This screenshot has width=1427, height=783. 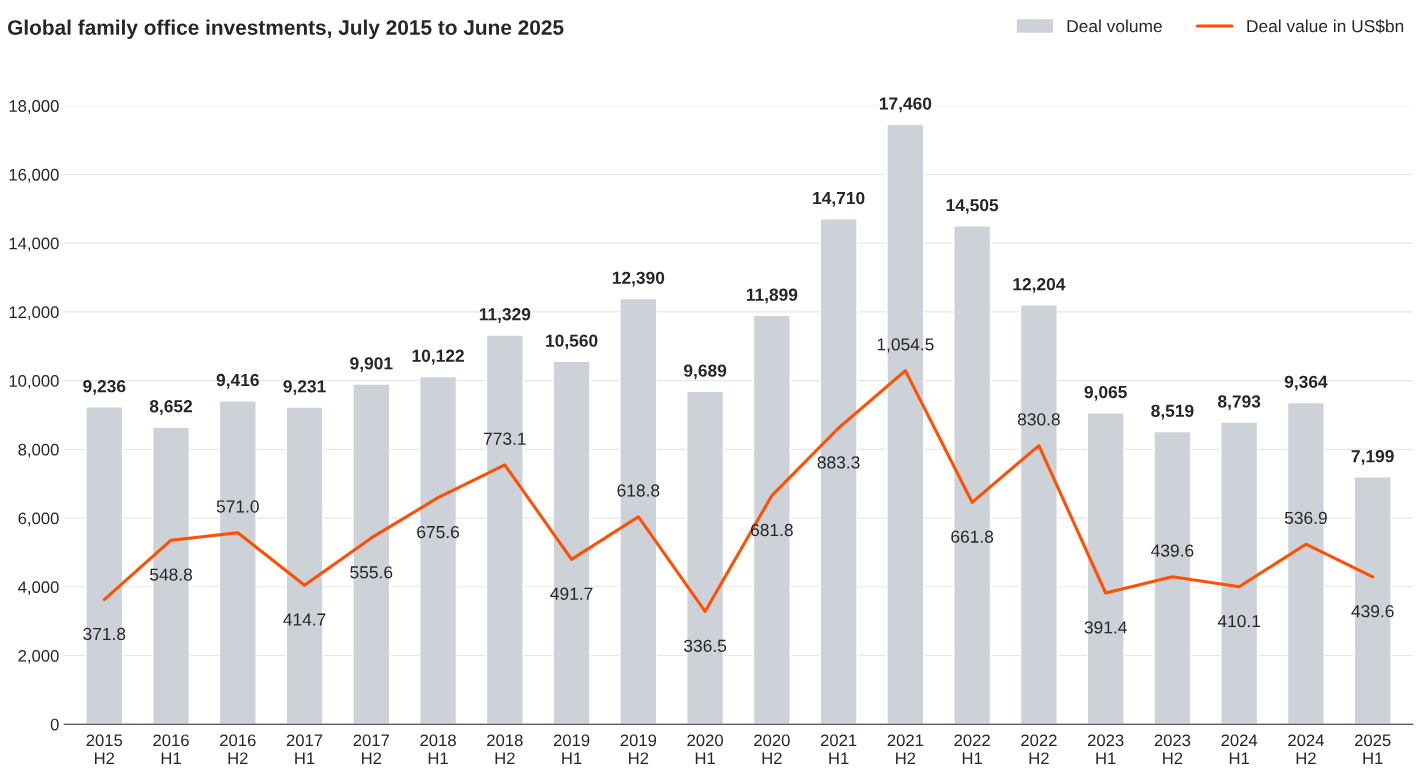 What do you see at coordinates (304, 388) in the screenshot?
I see `data-label: 9,231` at bounding box center [304, 388].